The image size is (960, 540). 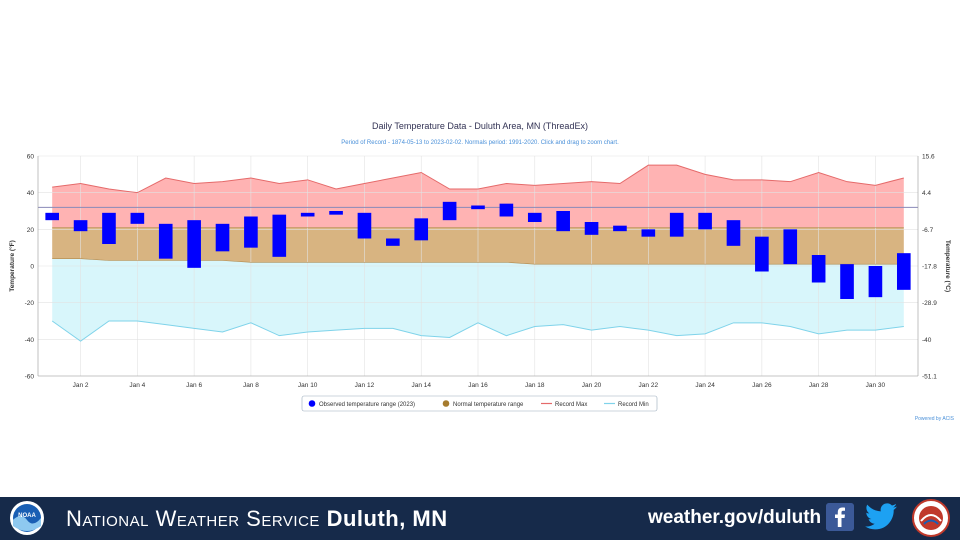 What do you see at coordinates (81, 385) in the screenshot?
I see `x-tick-label: Jan 2` at bounding box center [81, 385].